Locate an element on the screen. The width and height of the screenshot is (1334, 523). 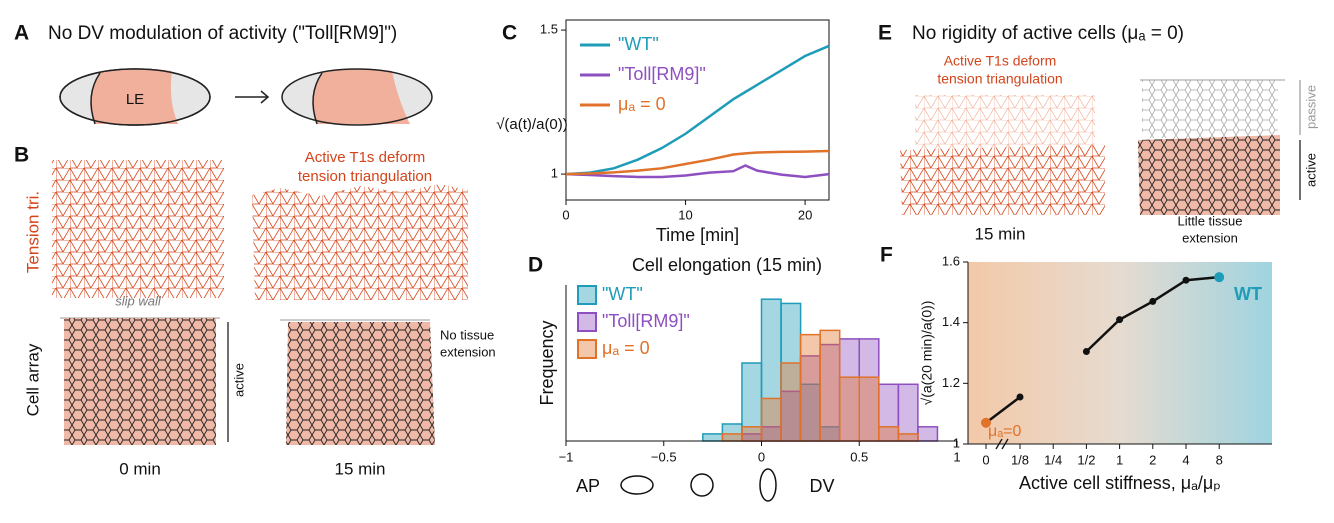
panel-label: E is located at coordinates (885, 33).